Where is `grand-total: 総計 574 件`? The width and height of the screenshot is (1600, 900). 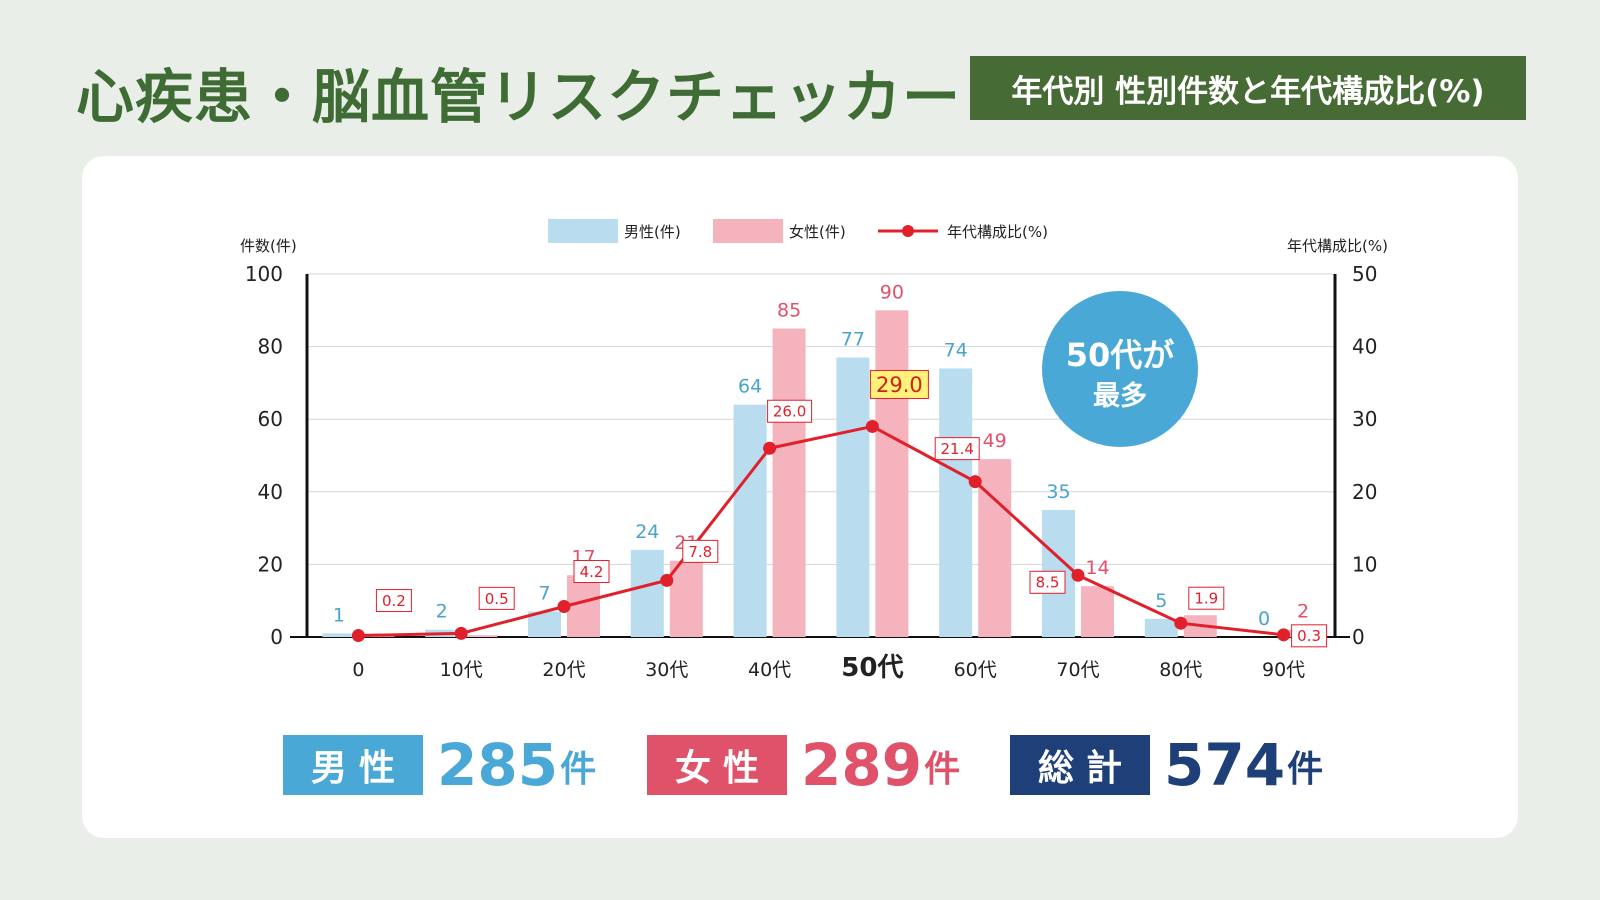 grand-total: 総計 574 件 is located at coordinates (1166, 765).